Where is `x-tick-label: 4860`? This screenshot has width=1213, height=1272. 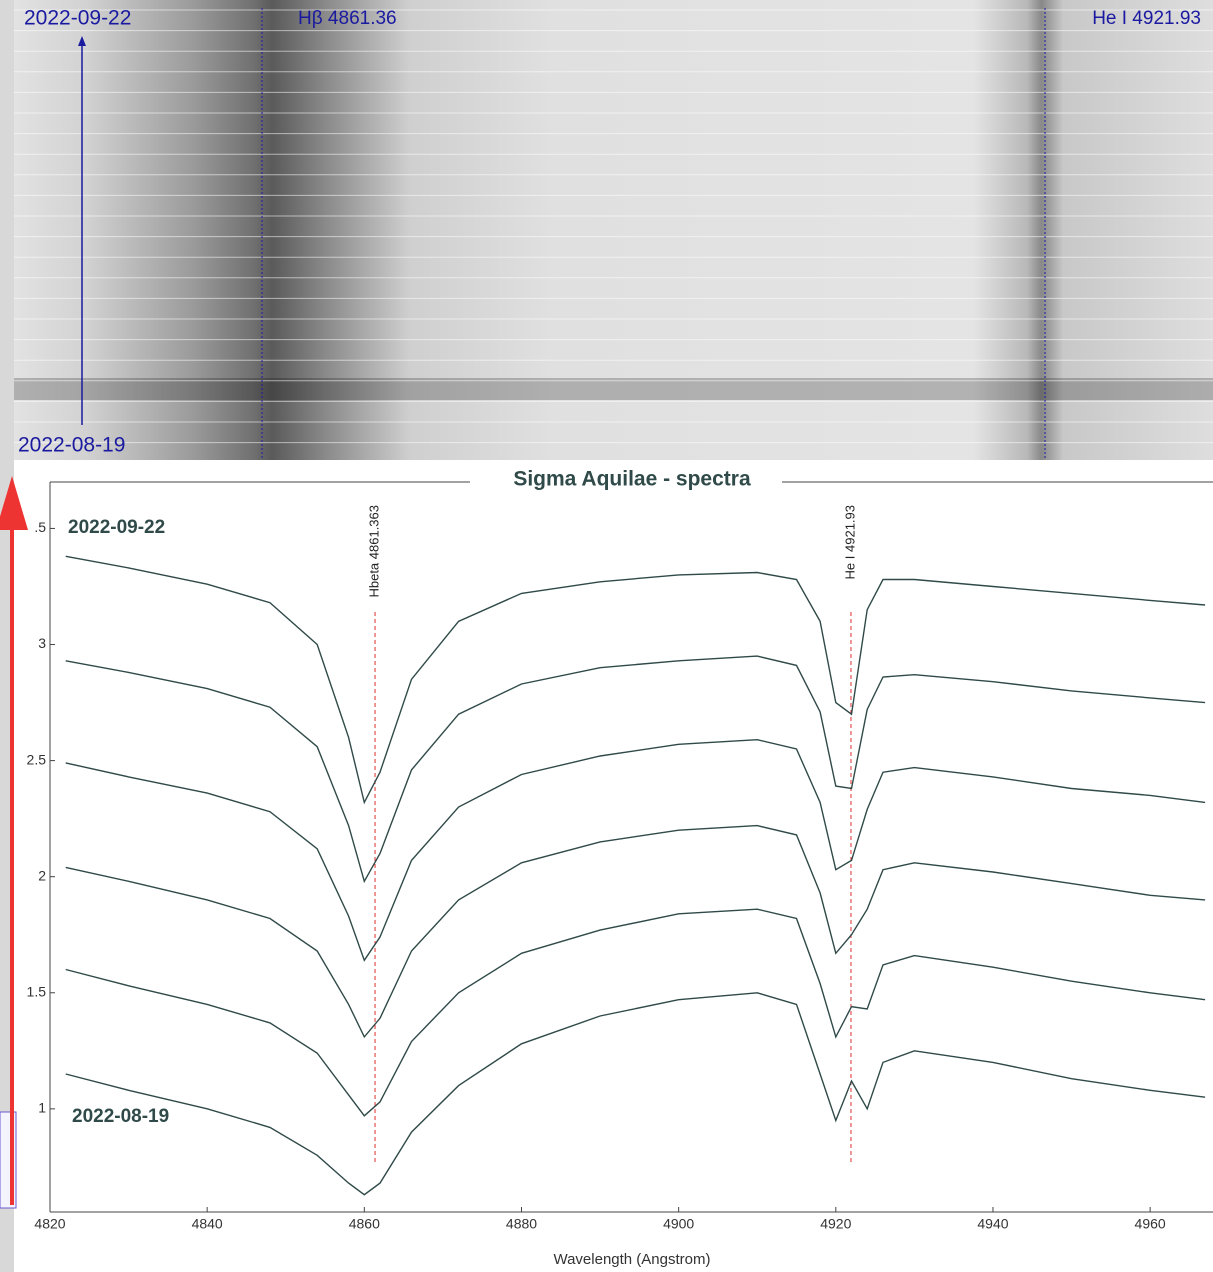 x-tick-label: 4860 is located at coordinates (364, 1224).